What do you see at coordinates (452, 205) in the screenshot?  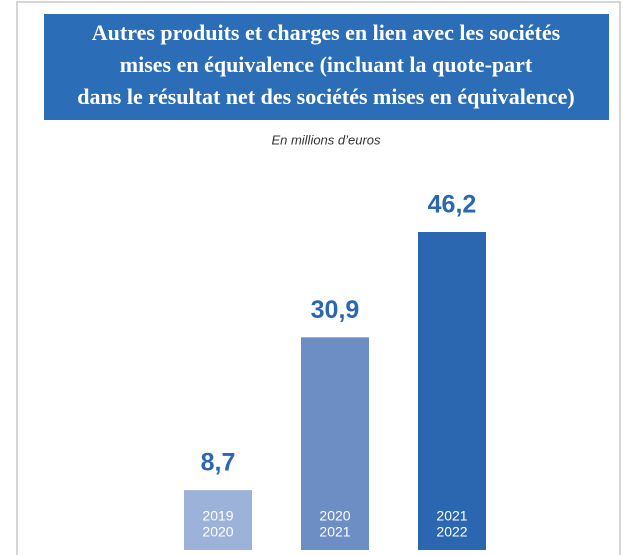 I see `value-label: 46,2` at bounding box center [452, 205].